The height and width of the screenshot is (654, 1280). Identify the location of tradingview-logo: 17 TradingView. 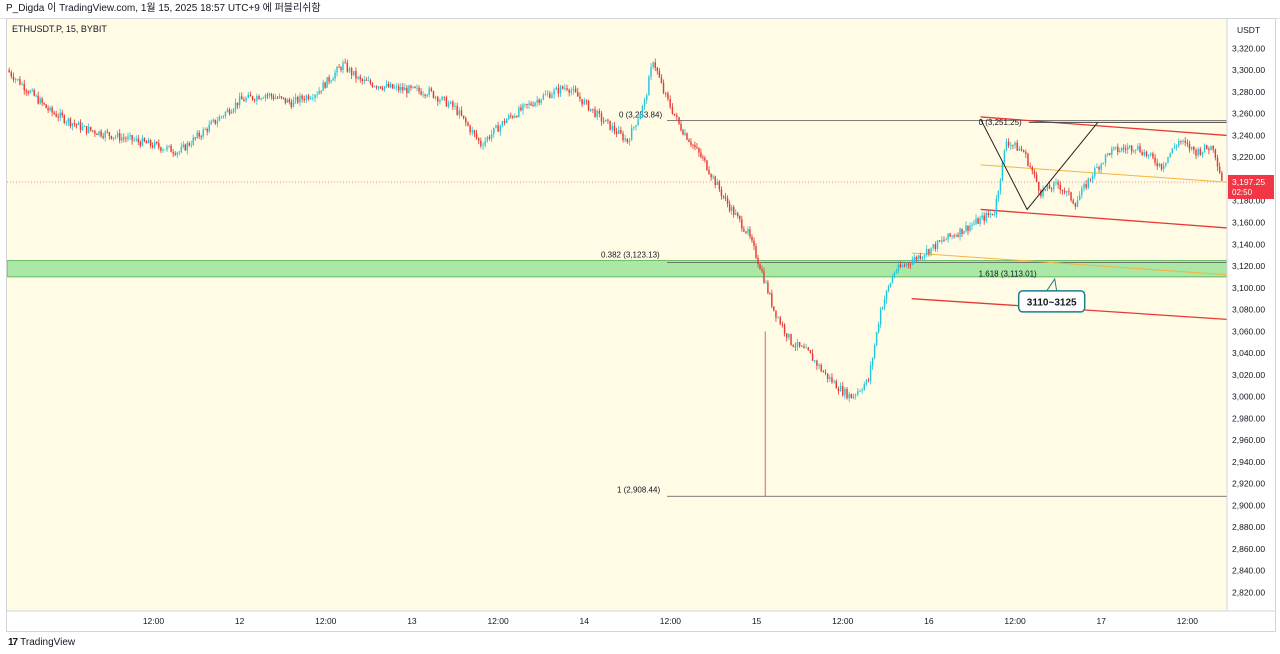
(41, 642).